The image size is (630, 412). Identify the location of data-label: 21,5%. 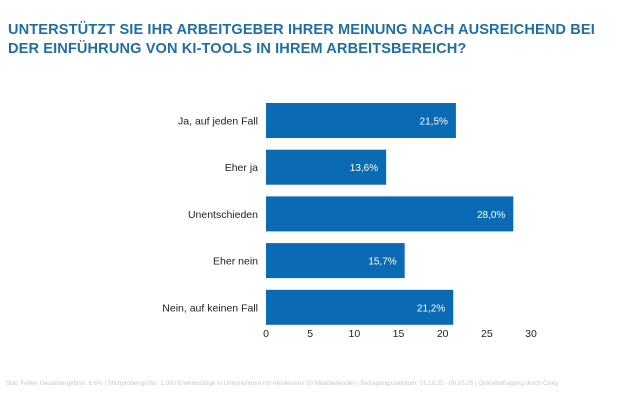
(434, 122).